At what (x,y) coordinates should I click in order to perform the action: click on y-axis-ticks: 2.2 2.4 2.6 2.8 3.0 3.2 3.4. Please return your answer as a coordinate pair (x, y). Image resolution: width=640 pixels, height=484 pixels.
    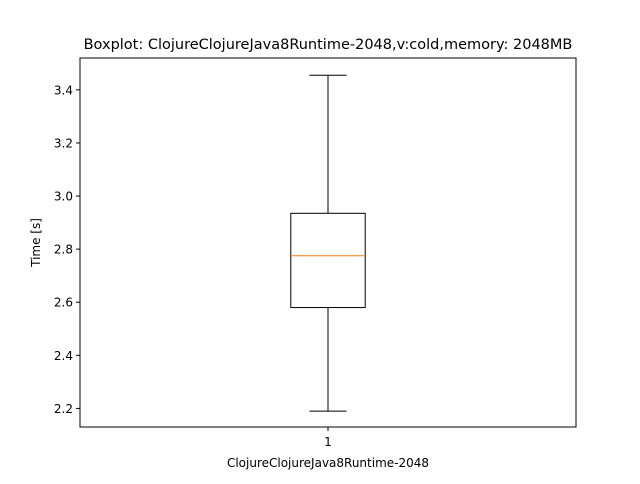
    Looking at the image, I should click on (67, 249).